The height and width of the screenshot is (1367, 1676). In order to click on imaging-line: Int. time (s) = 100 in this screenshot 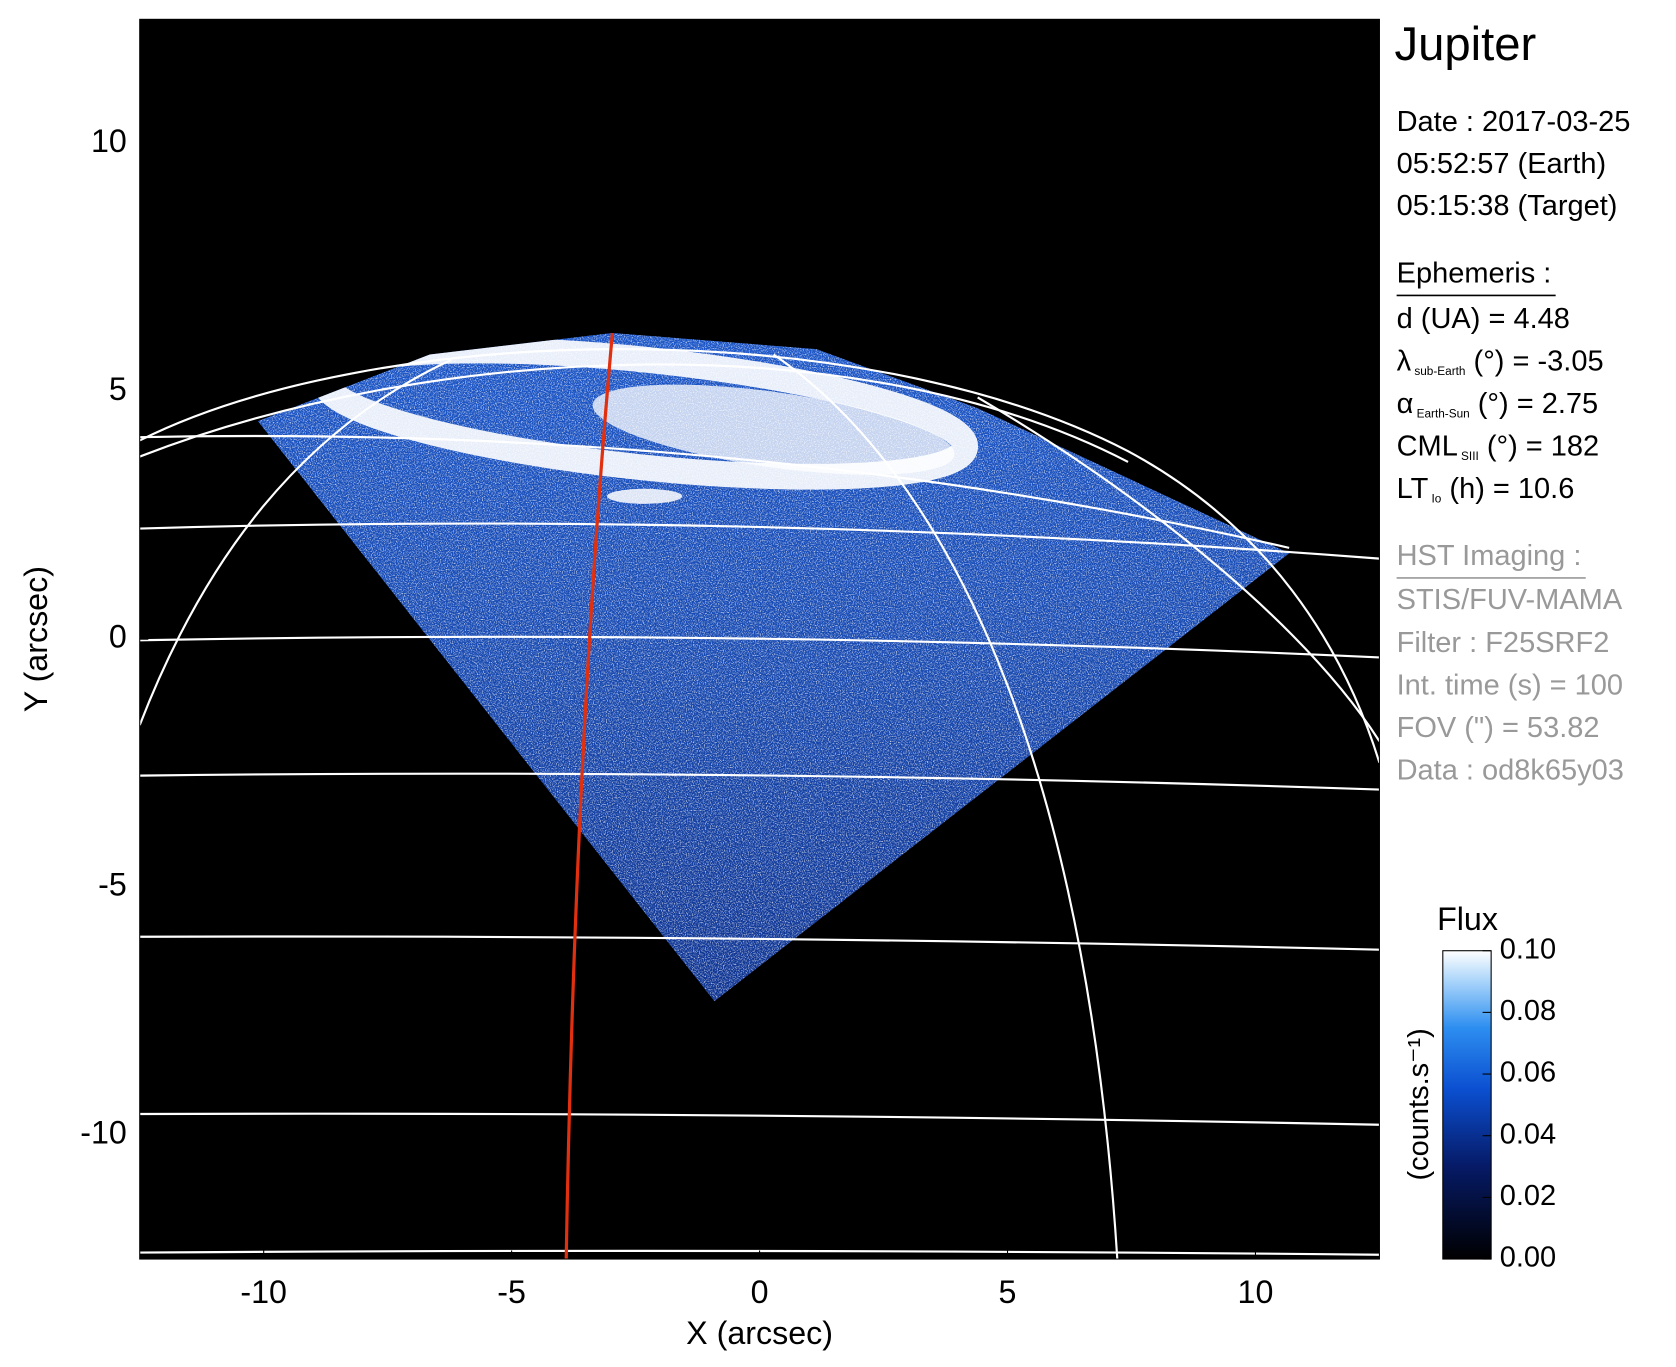, I will do `click(1510, 685)`.